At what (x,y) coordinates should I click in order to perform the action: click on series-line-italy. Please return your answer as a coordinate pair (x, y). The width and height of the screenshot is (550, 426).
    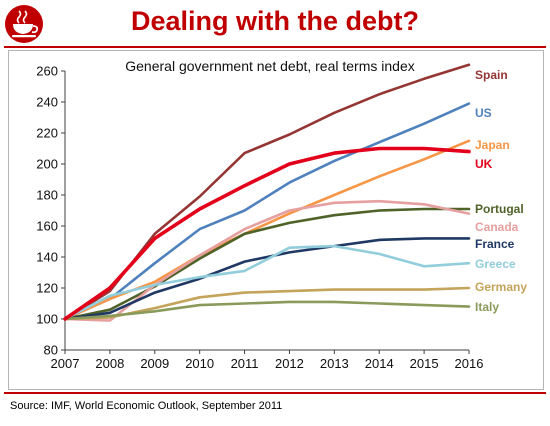
    Looking at the image, I should click on (267, 310).